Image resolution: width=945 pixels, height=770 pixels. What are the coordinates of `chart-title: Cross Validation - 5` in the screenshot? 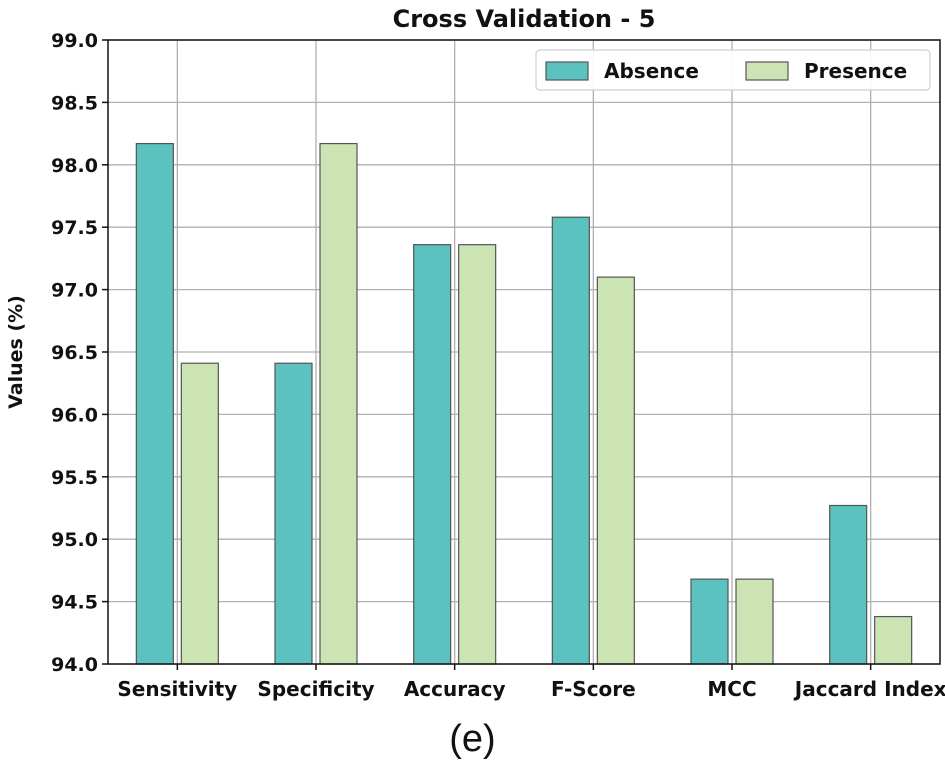 It's located at (524, 19).